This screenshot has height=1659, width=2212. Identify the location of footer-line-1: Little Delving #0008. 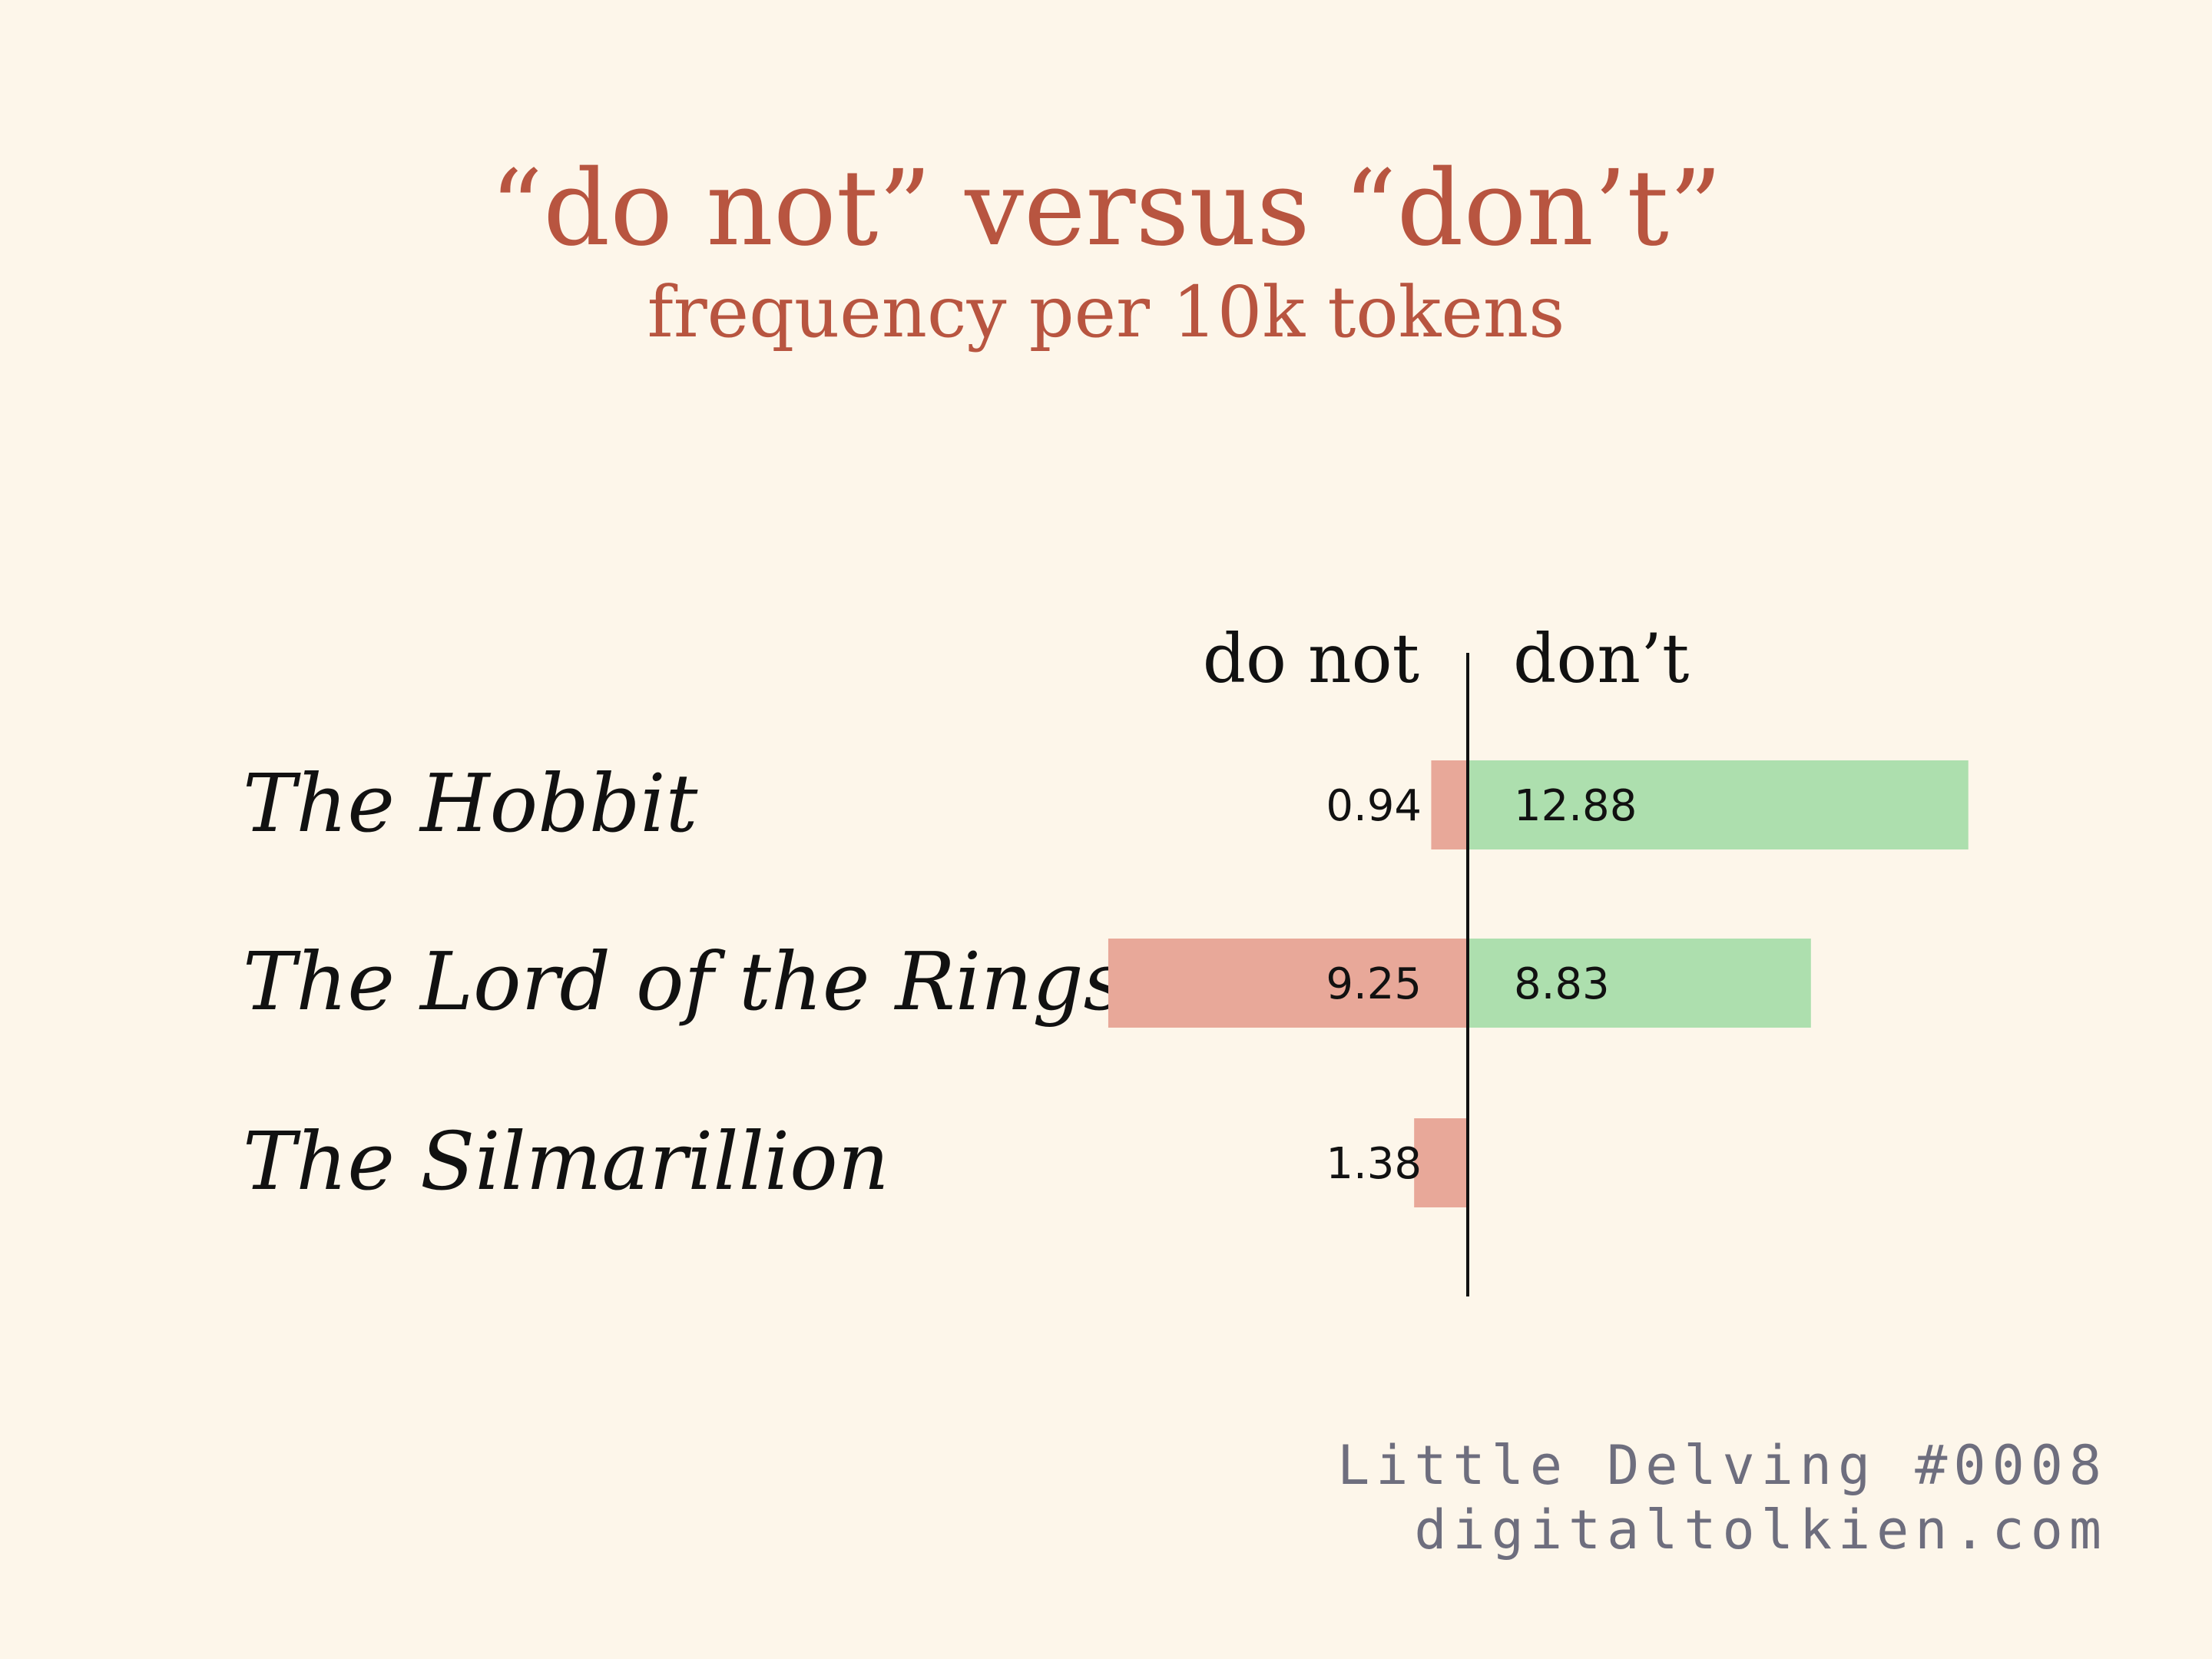
(1723, 1466).